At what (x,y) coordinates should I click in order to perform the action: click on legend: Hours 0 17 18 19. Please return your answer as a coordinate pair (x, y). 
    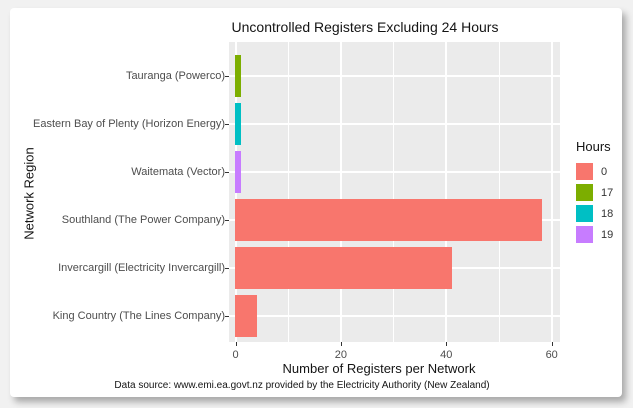
    Looking at the image, I should click on (594, 193).